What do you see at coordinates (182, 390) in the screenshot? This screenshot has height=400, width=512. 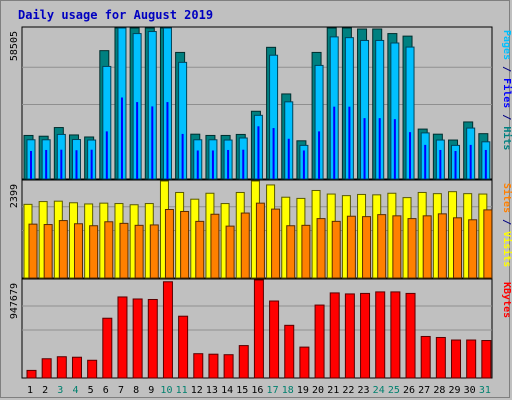 I see `day-label-11: 11` at bounding box center [182, 390].